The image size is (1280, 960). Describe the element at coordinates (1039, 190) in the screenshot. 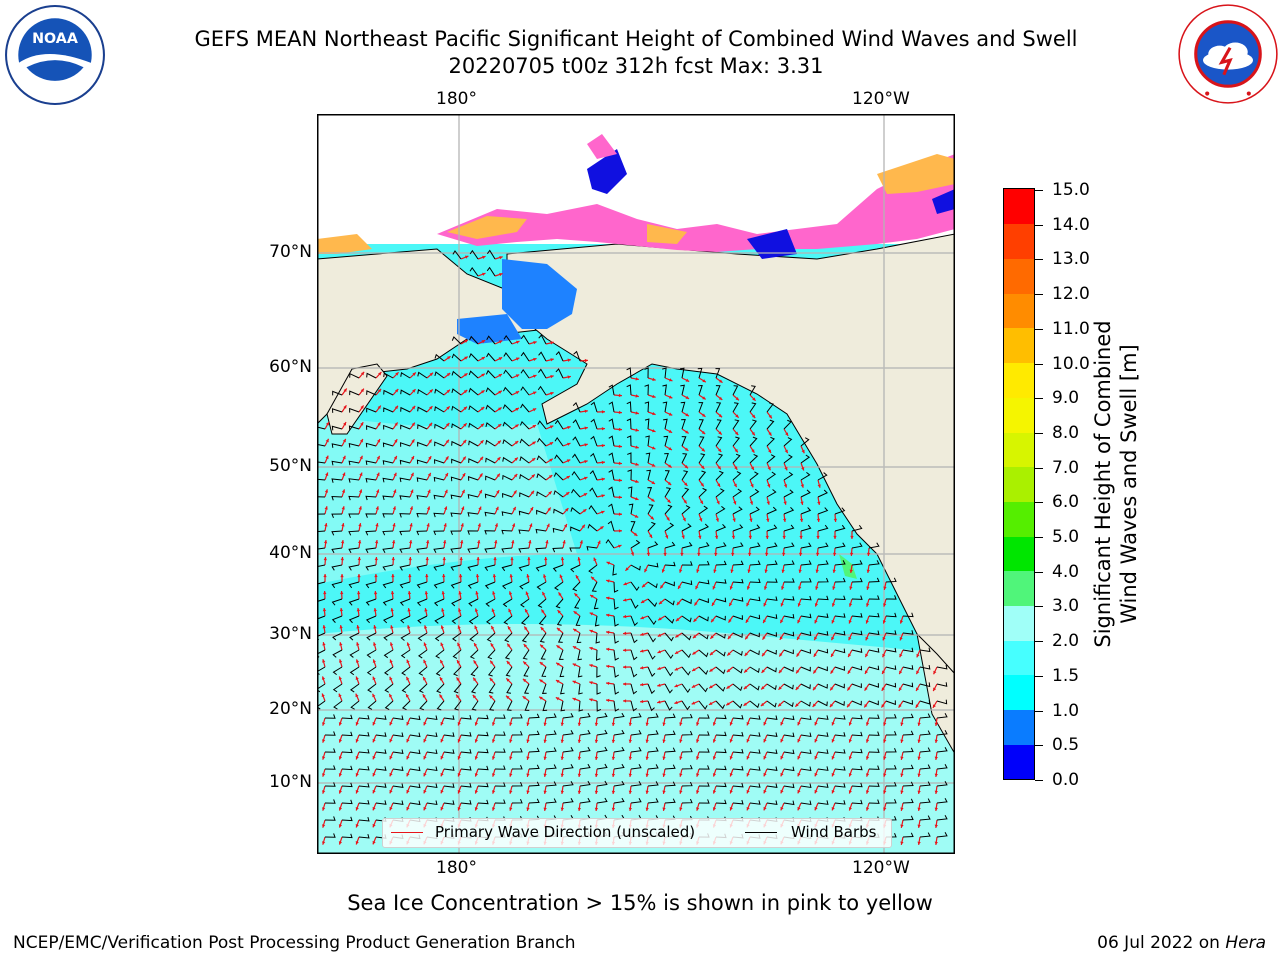

I see `colorbar-tick-mark` at that location.